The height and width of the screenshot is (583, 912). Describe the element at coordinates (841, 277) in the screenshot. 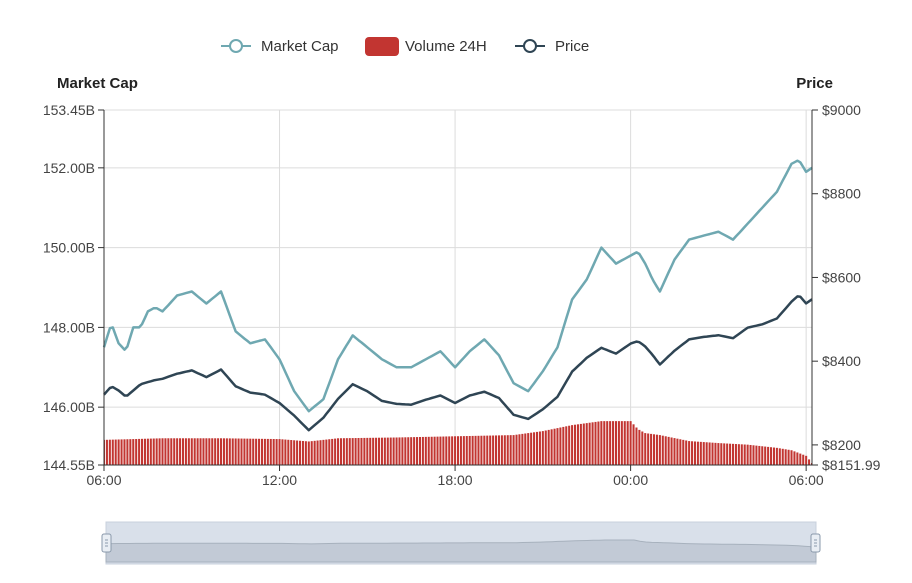

I see `right-tick-label: $8600` at that location.